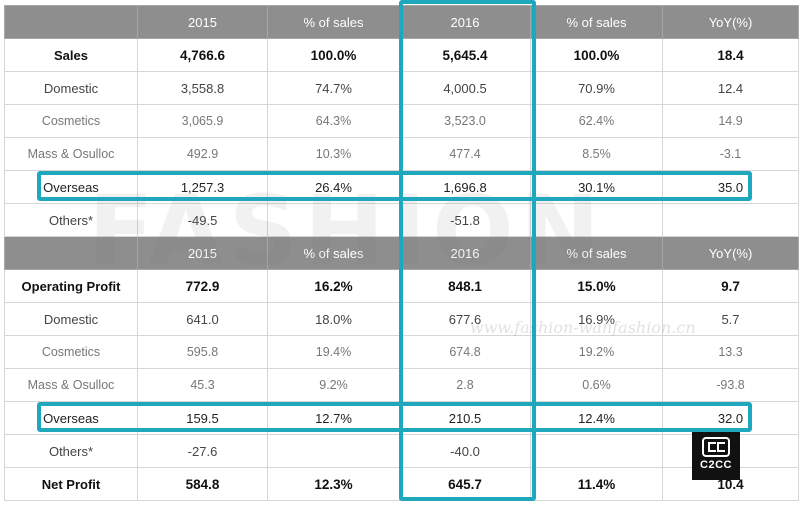  Describe the element at coordinates (202, 319) in the screenshot. I see `cell-2015: 641.0` at that location.